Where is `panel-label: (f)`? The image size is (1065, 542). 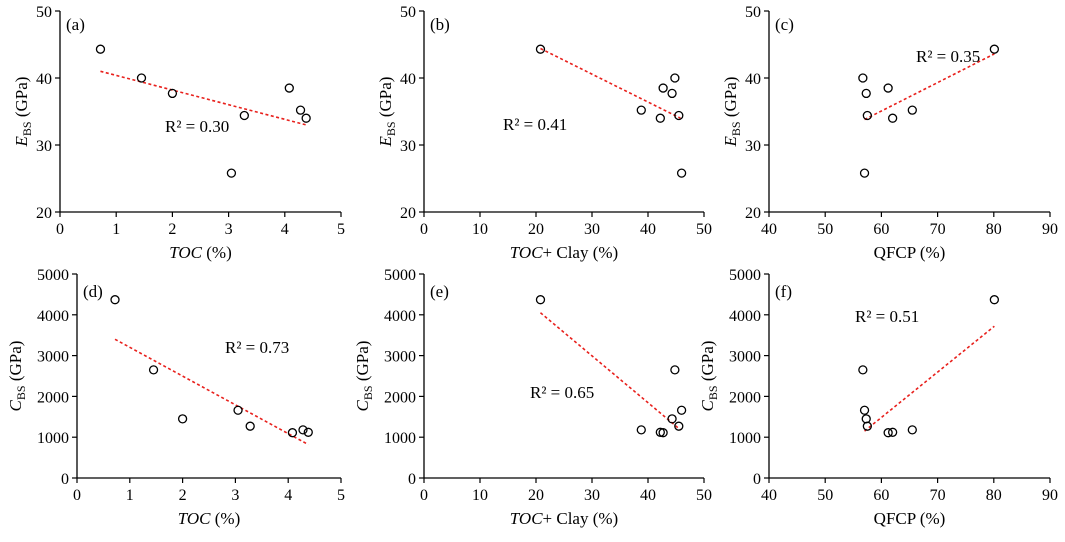
panel-label: (f) is located at coordinates (783, 291).